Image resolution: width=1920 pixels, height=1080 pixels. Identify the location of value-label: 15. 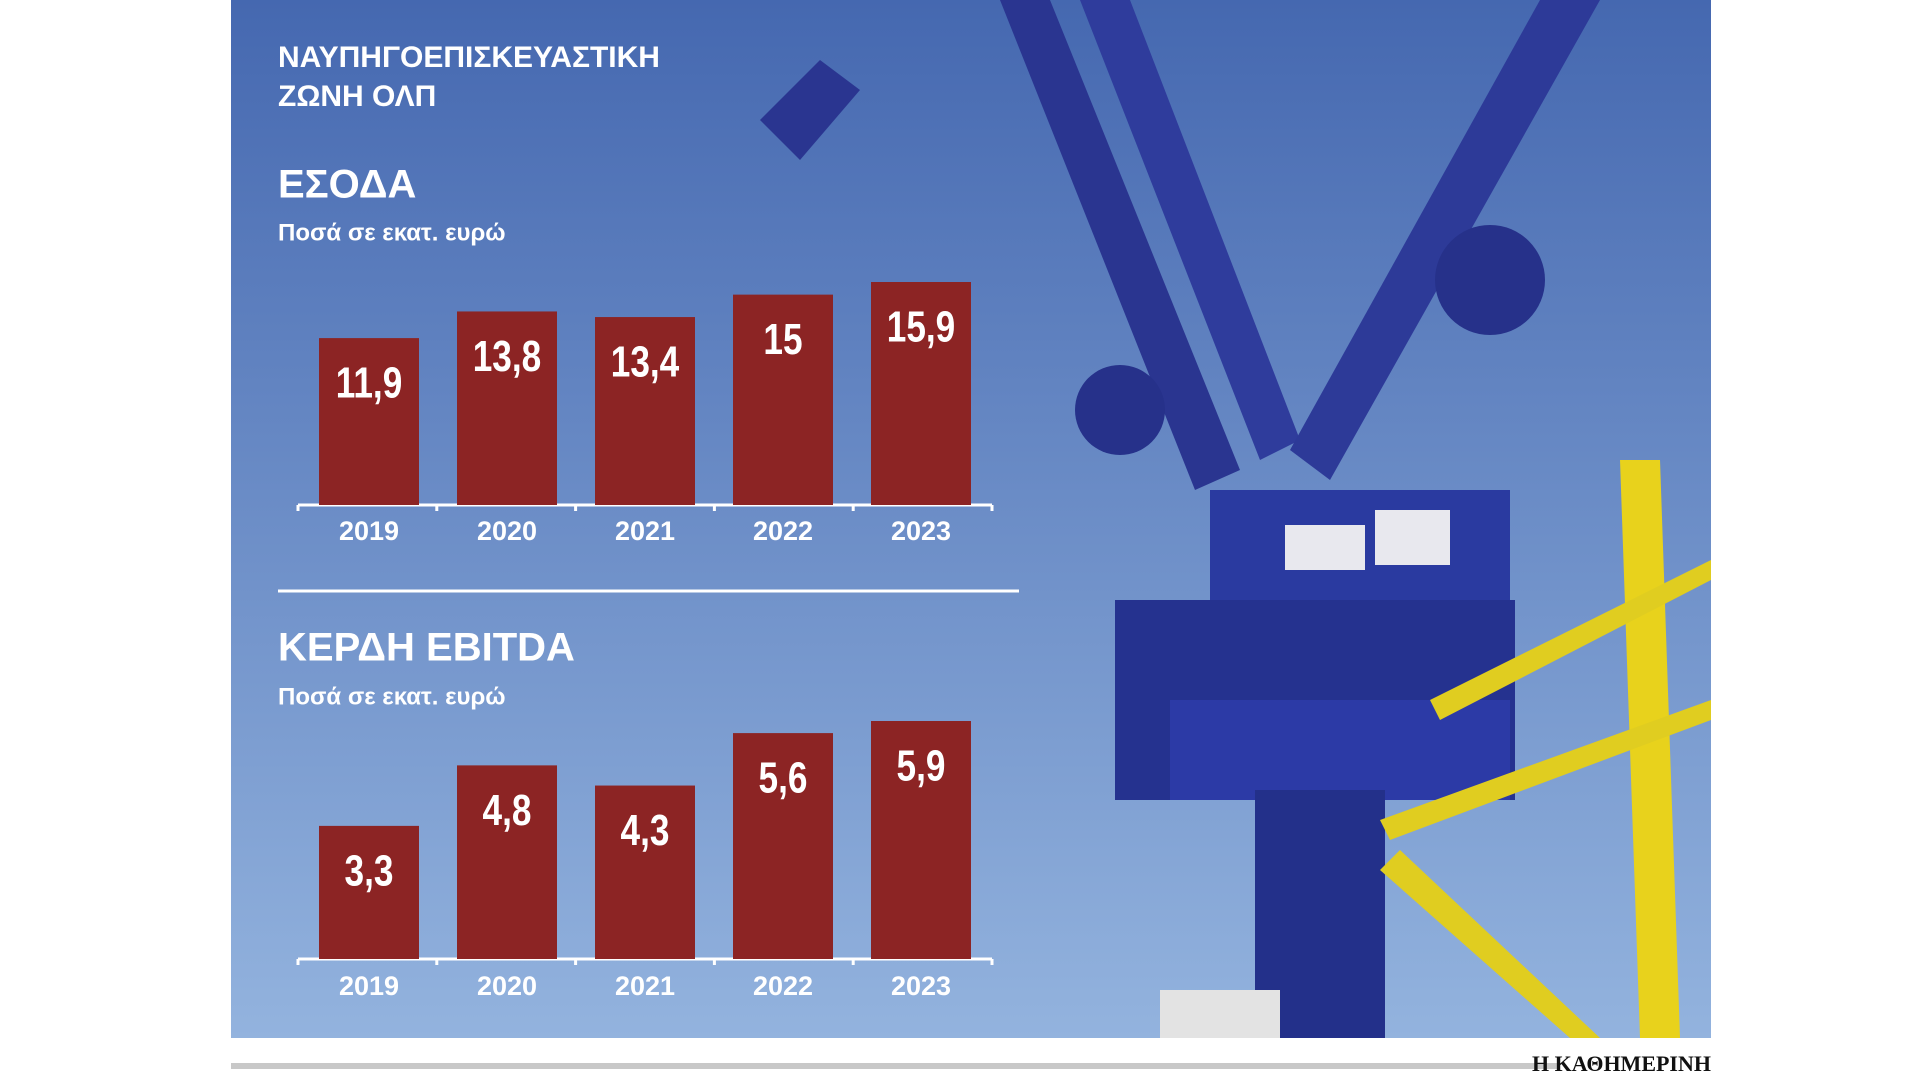
(782, 340).